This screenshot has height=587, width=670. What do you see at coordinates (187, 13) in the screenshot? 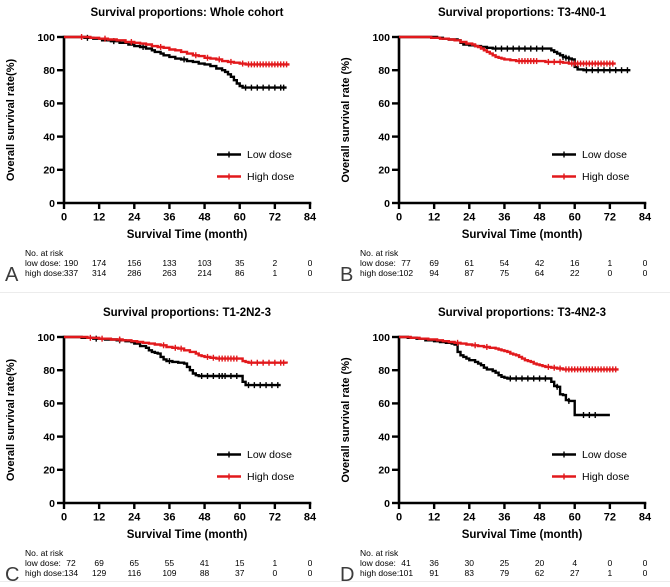
I see `chart-title: Survival proportions: Whole cohort` at bounding box center [187, 13].